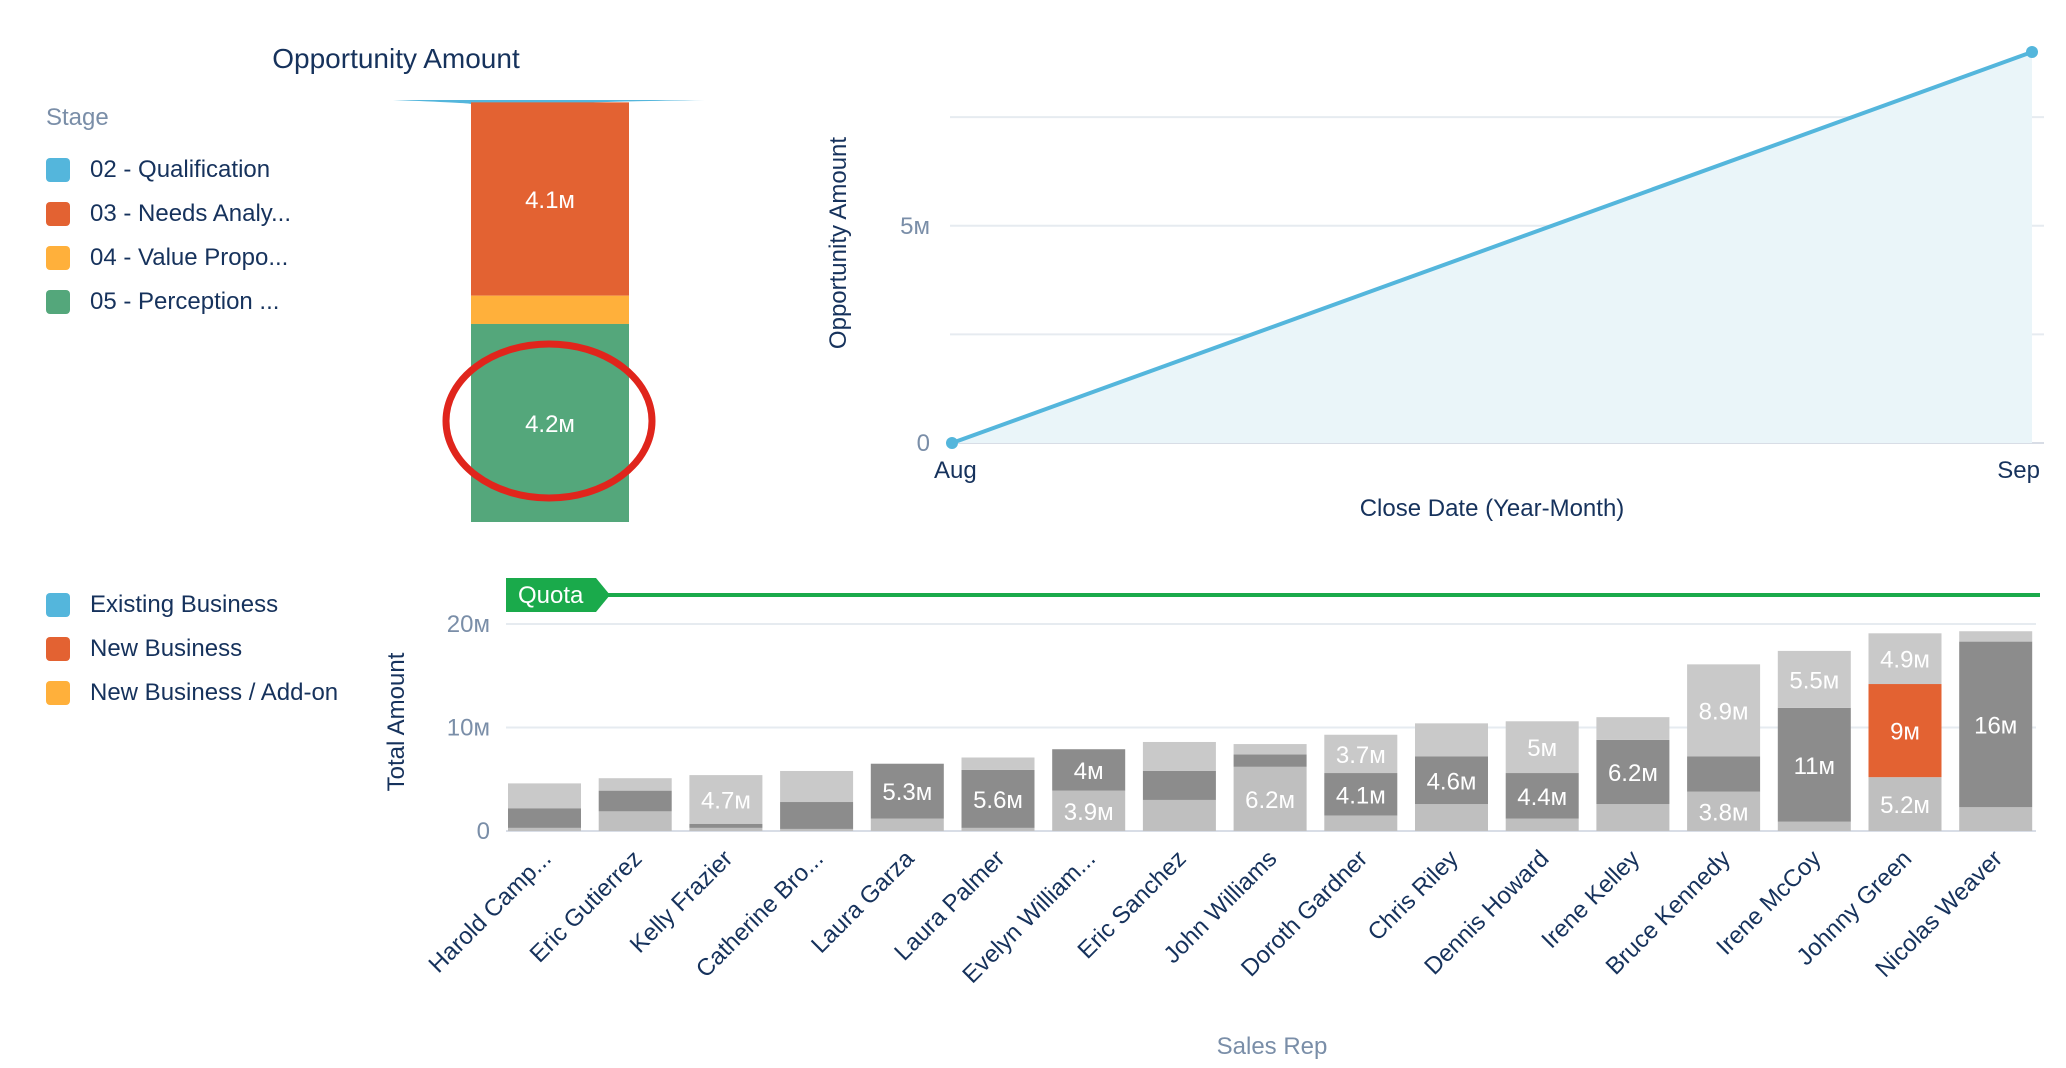 The image size is (2066, 1068). What do you see at coordinates (550, 424) in the screenshot?
I see `funnel-segment-label: 4.2м` at bounding box center [550, 424].